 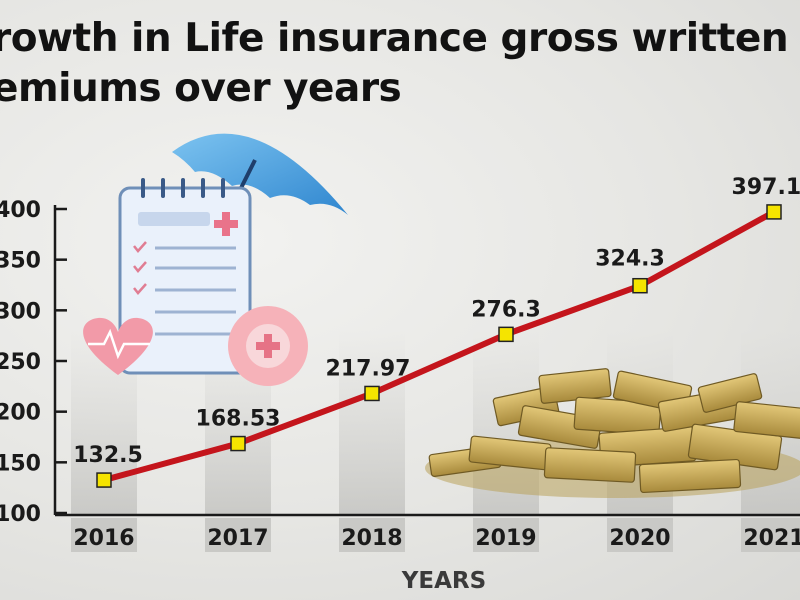 I want to click on data-label: 168.53, so click(x=238, y=419).